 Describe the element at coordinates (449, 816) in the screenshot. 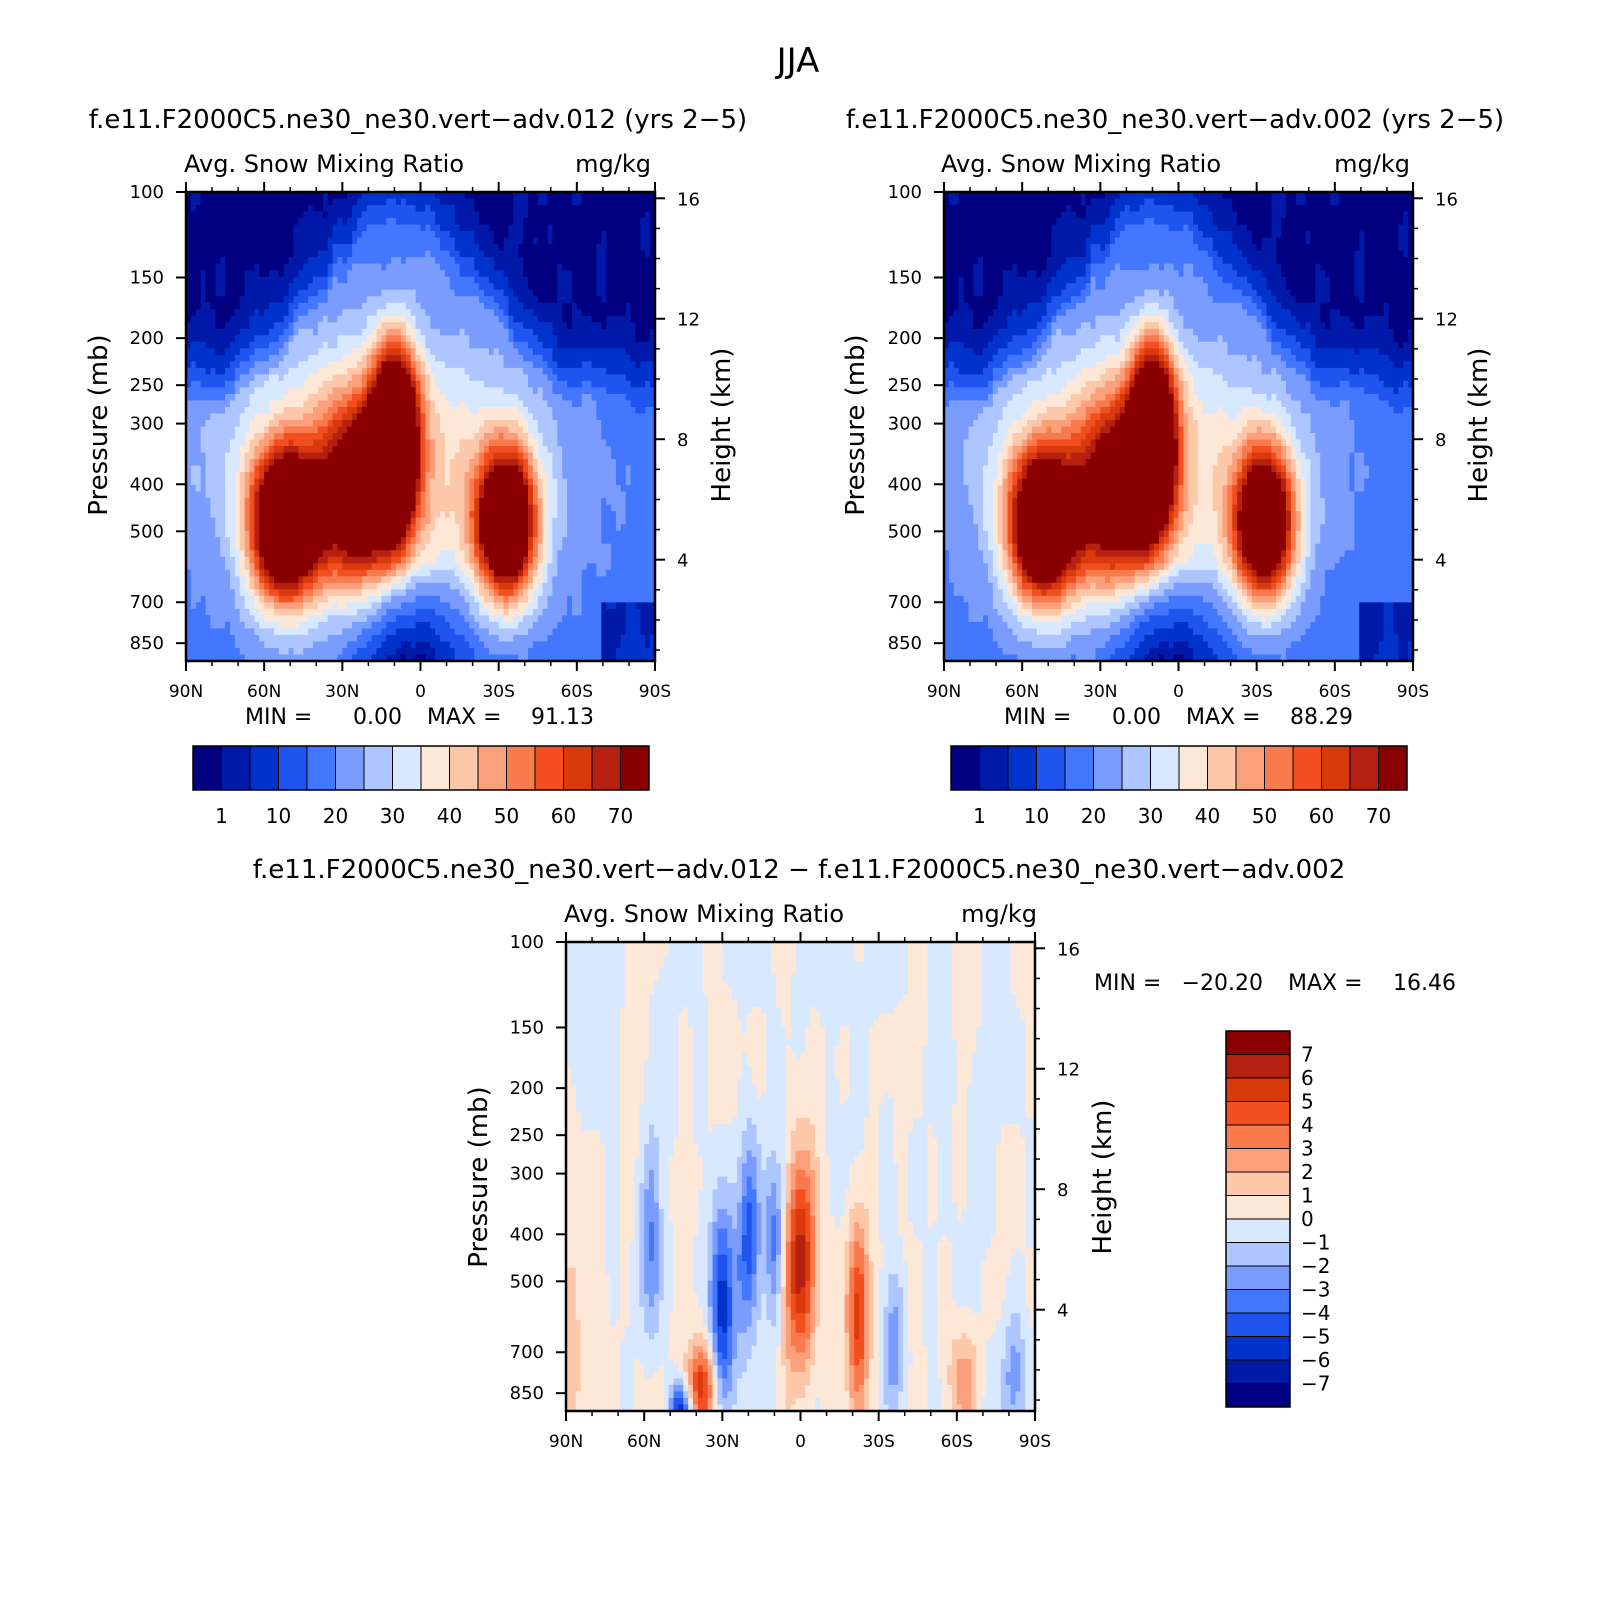

I see `colorbar-label: 40` at that location.